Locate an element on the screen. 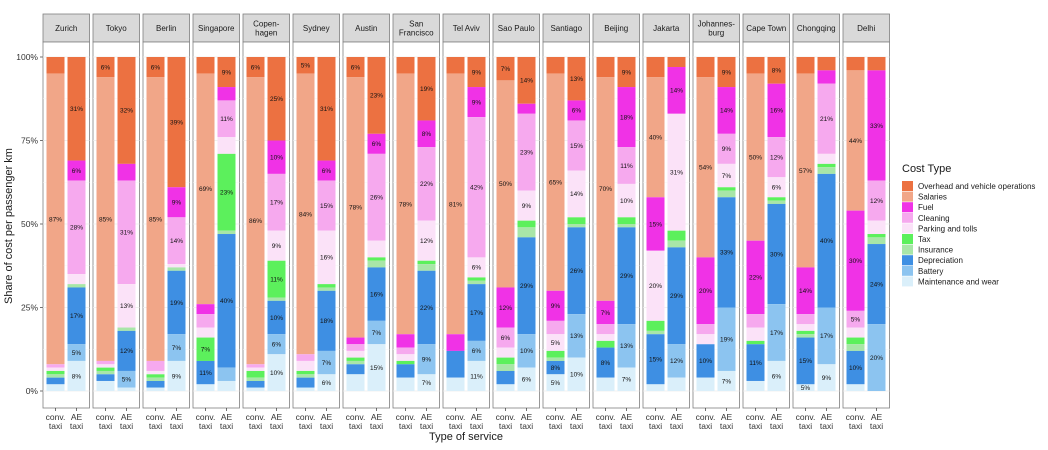 This screenshot has width=1048, height=450. facet-strip-label: Sydney is located at coordinates (316, 28).